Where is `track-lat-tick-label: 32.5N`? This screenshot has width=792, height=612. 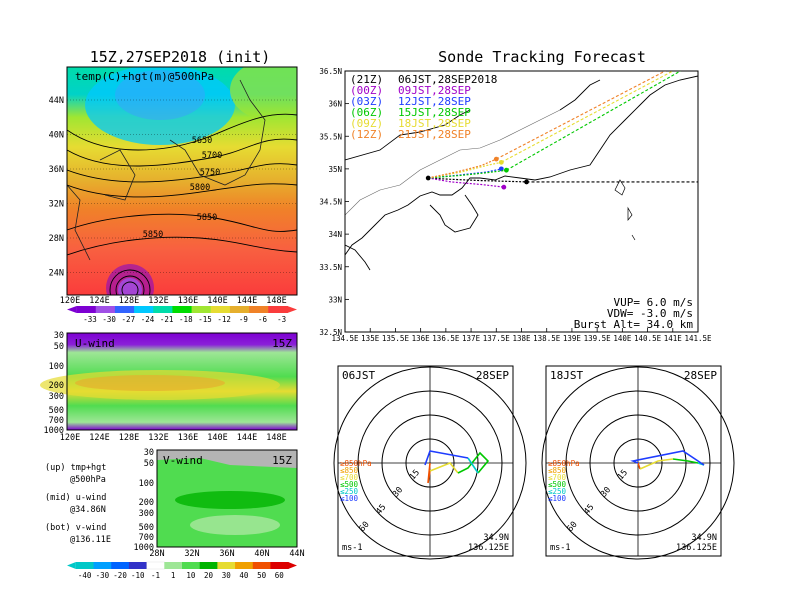
track-lat-tick-label: 32.5N is located at coordinates (330, 332).